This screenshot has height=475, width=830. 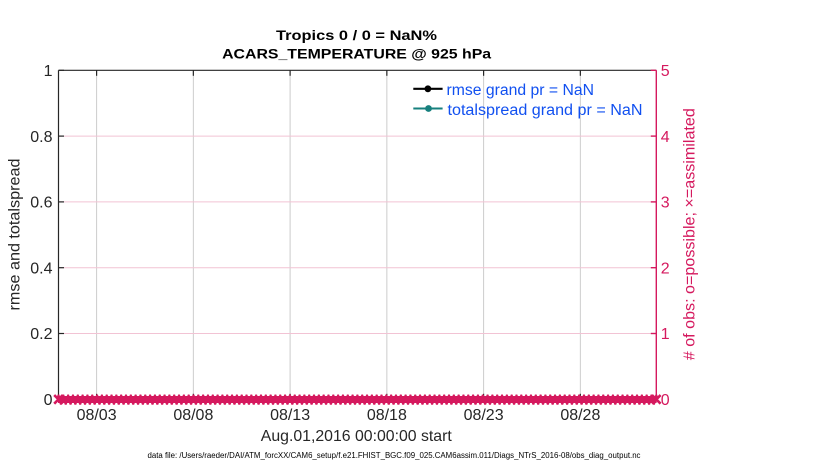 What do you see at coordinates (356, 54) in the screenshot?
I see `svg-text: ACARS_TEMPERATURE @ 925 hPa` at bounding box center [356, 54].